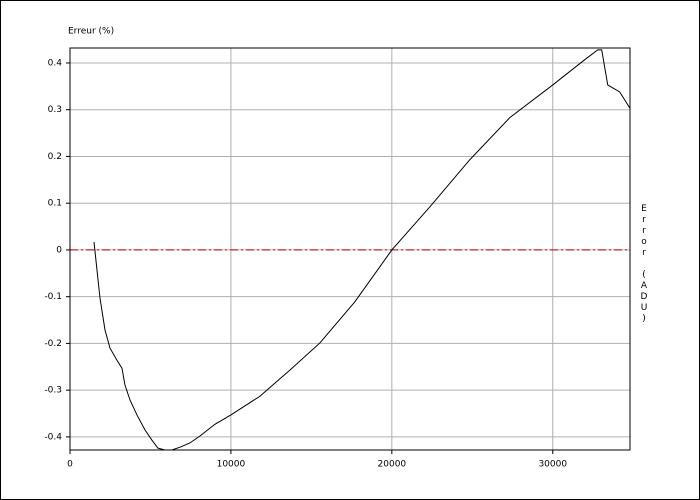  I want to click on x-tick-label: 20000, so click(392, 465).